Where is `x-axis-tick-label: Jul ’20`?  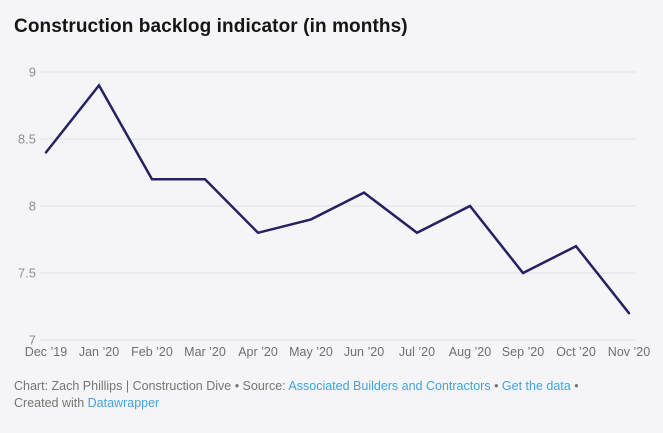
x-axis-tick-label: Jul ’20 is located at coordinates (417, 352).